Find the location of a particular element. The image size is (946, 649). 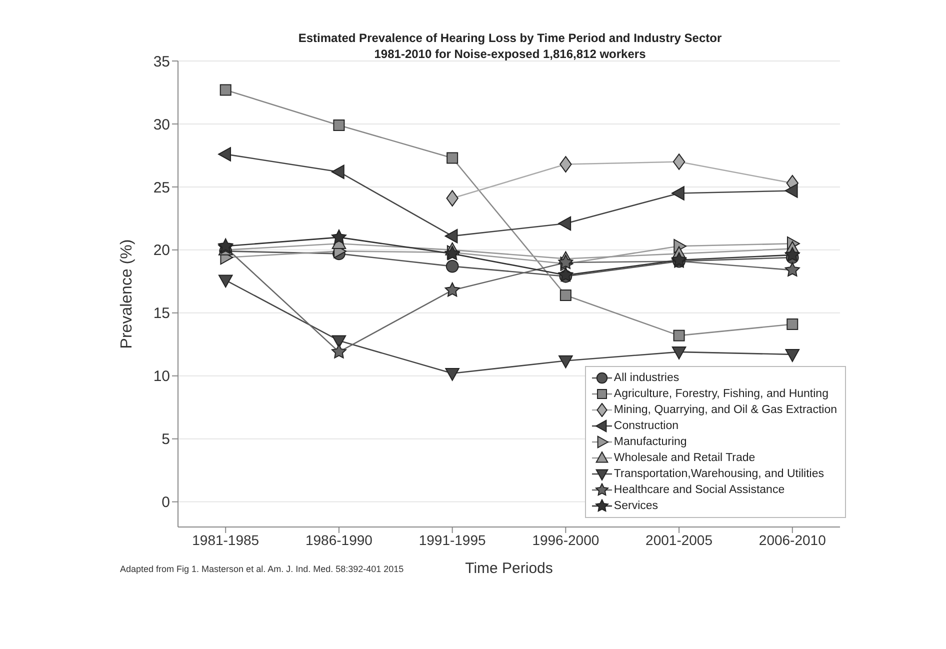

x-tick-label: 1986-1990 is located at coordinates (339, 540).